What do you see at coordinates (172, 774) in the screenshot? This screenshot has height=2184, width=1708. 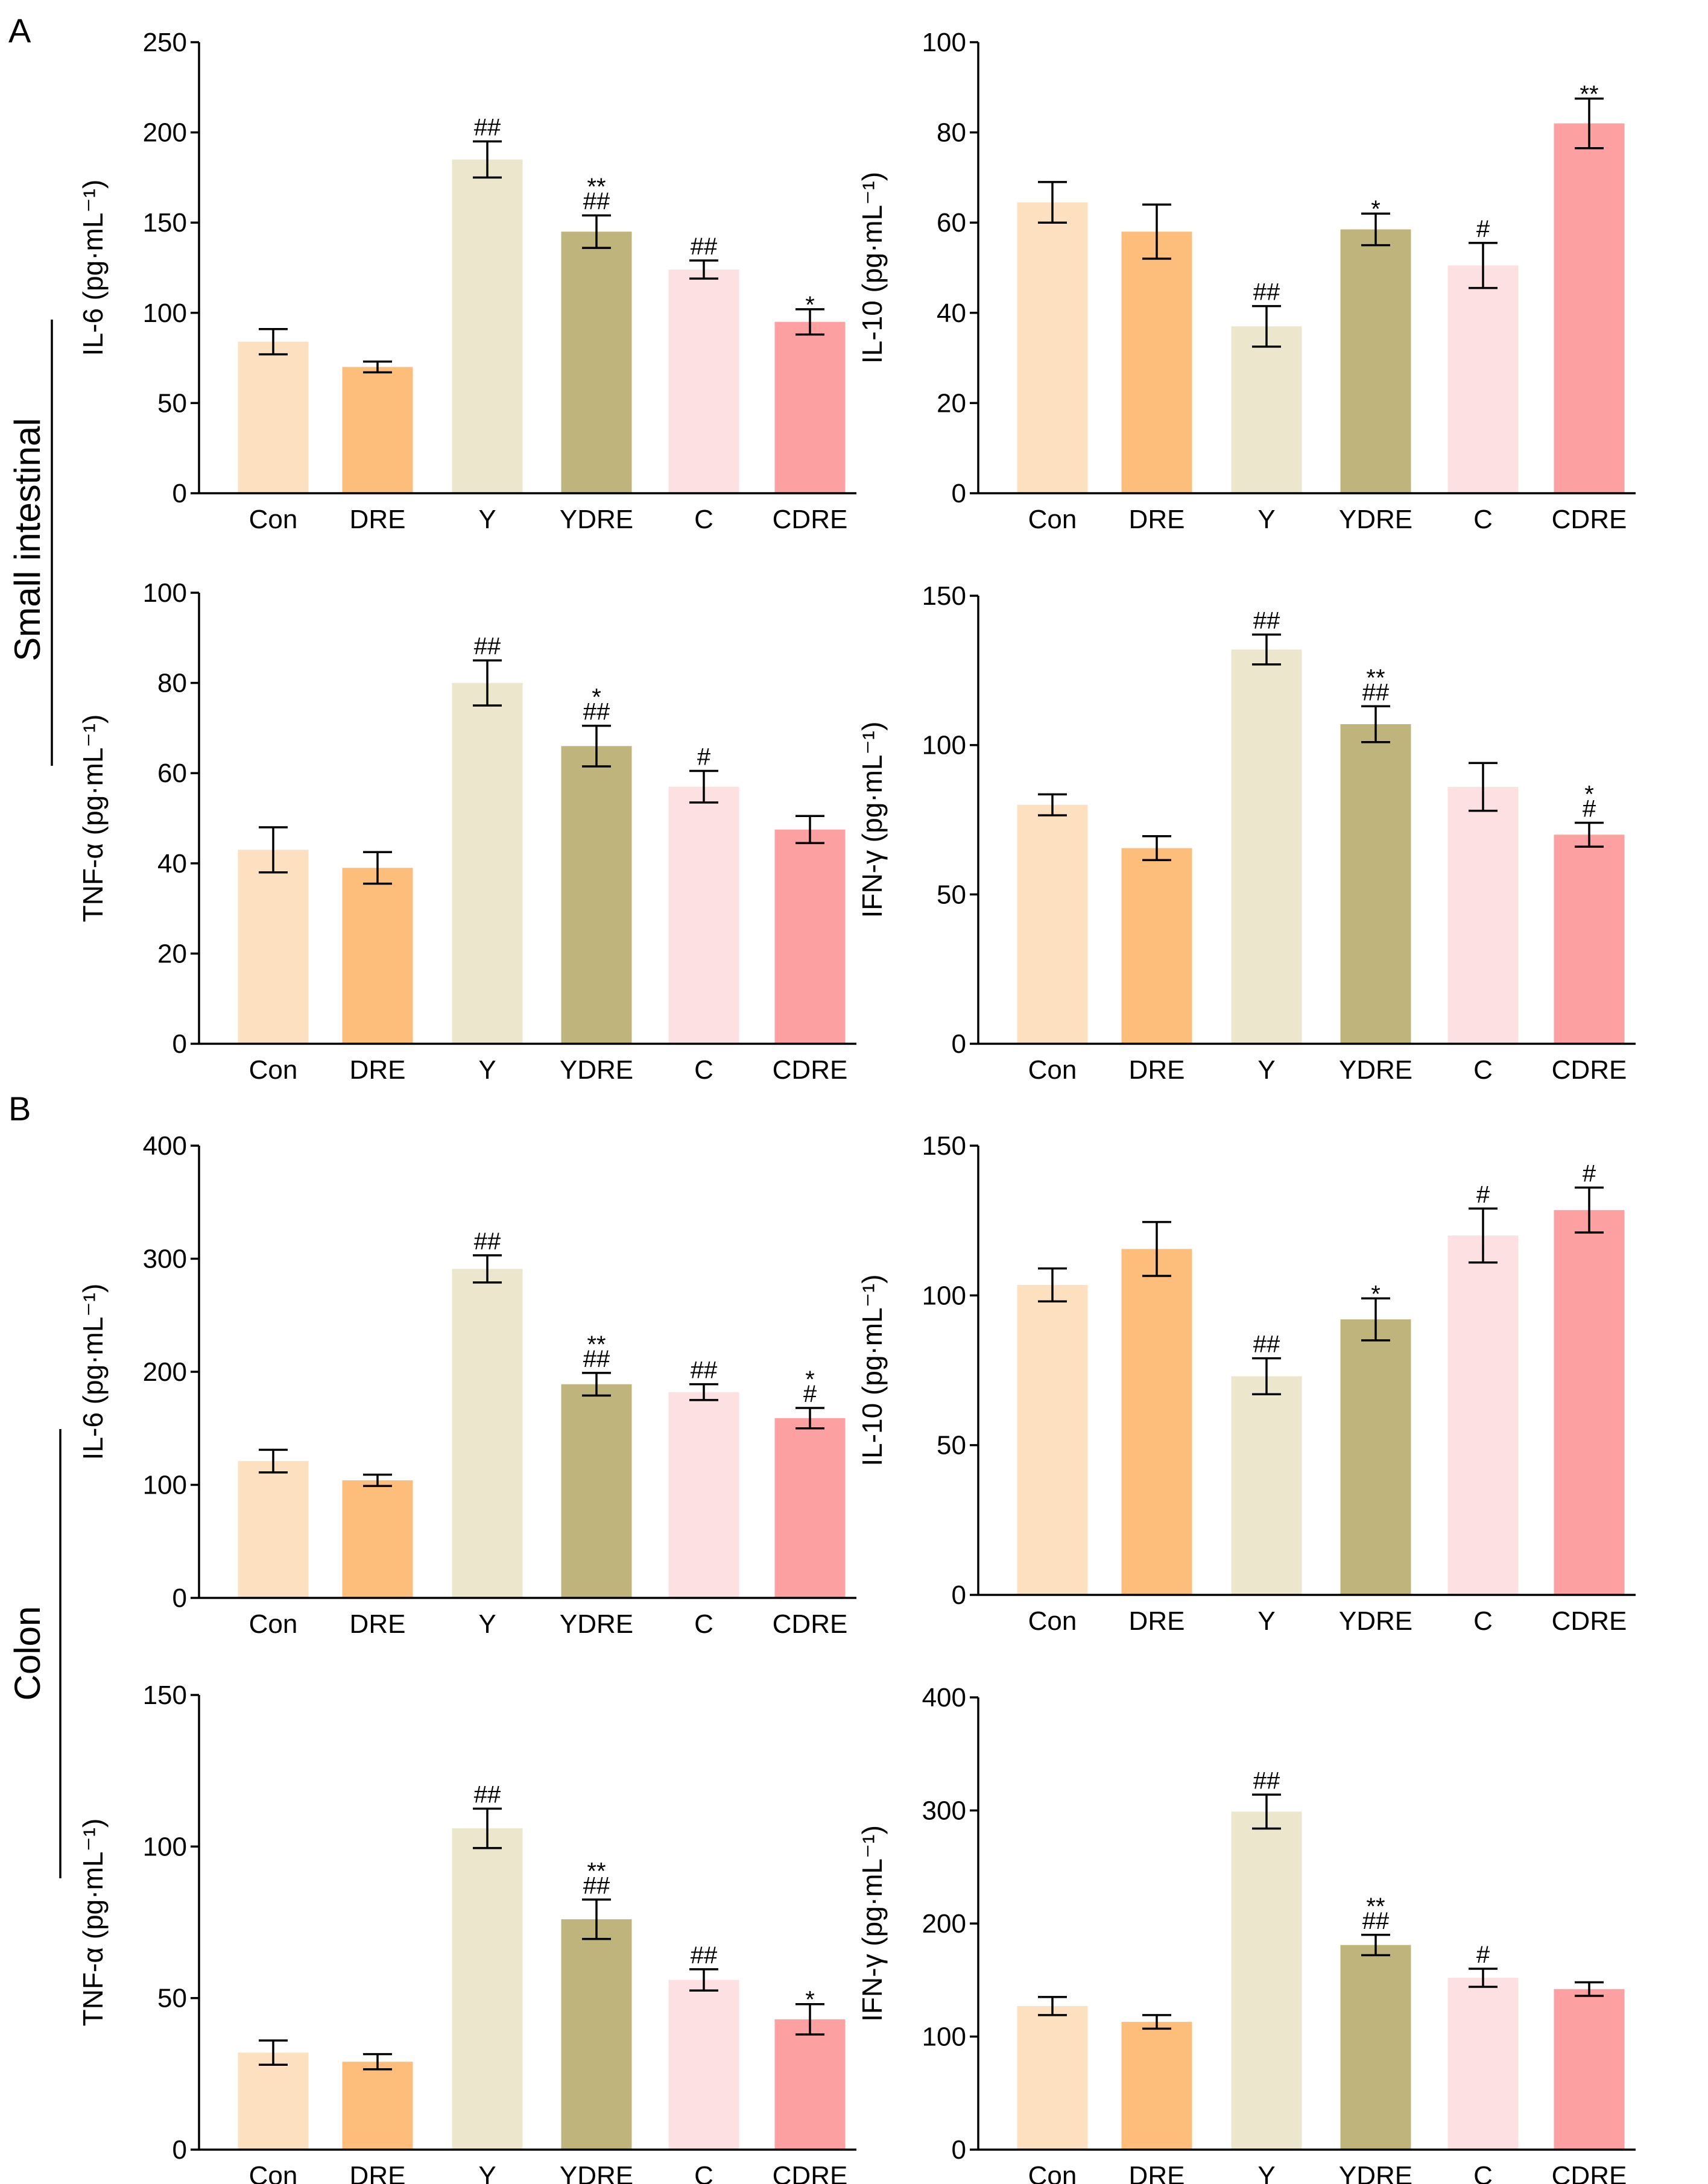 I see `y-tick-label: 60` at bounding box center [172, 774].